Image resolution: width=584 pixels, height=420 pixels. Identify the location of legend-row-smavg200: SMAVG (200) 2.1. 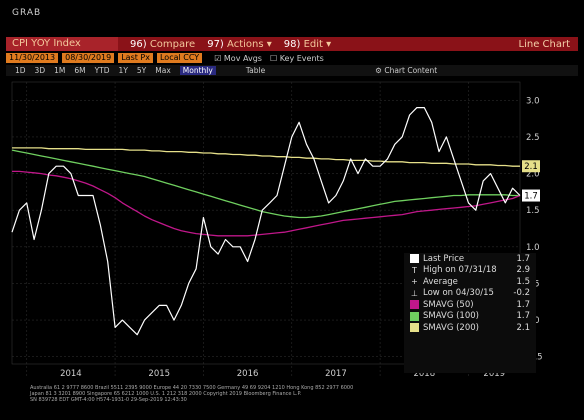
(470, 328).